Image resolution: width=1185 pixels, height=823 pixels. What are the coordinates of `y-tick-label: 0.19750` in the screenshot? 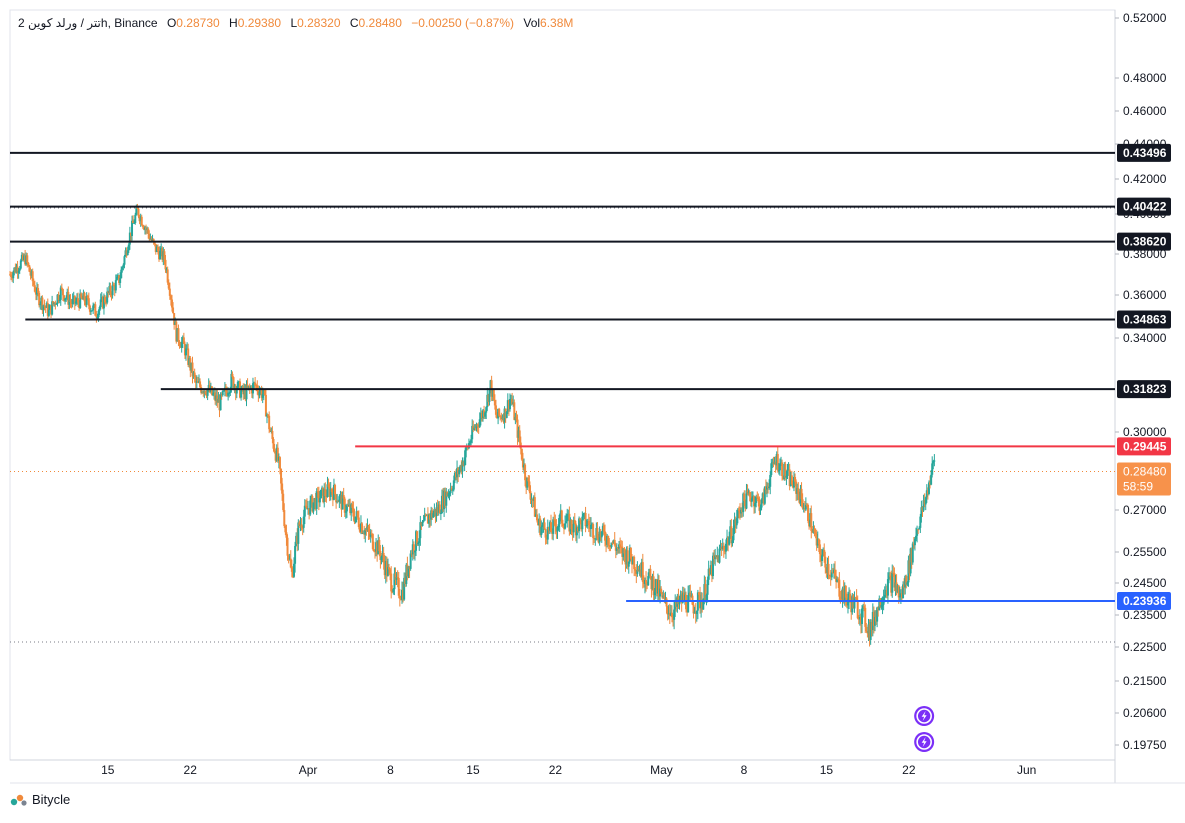 It's located at (1145, 745).